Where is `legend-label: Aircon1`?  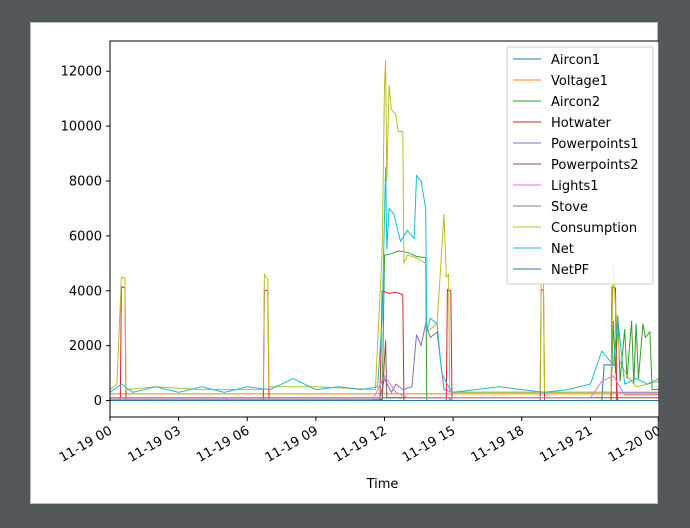
legend-label: Aircon1 is located at coordinates (575, 60).